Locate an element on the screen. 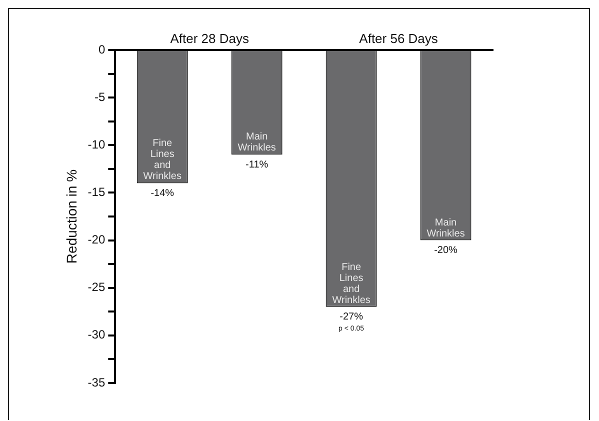  y-axis-title: Reduction in % is located at coordinates (71, 216).